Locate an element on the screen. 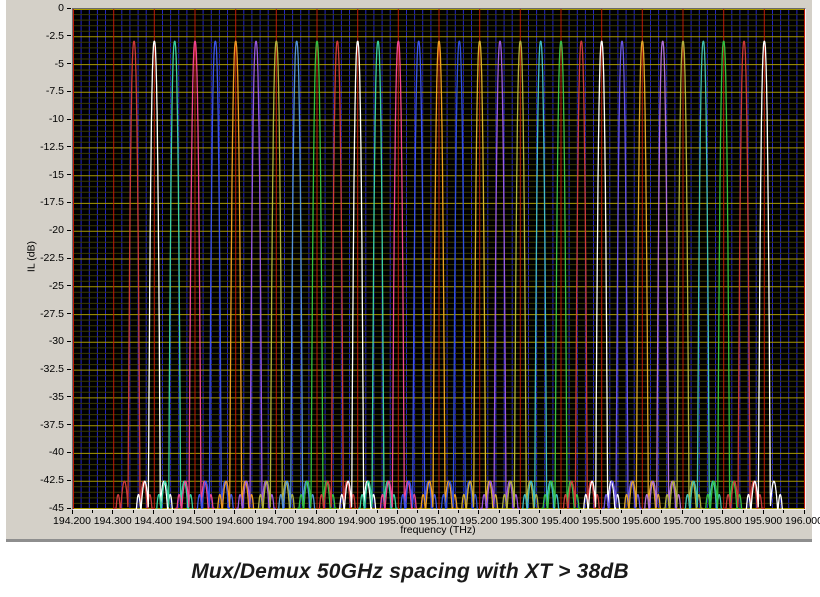  x-tick-label: 195.700 is located at coordinates (682, 521).